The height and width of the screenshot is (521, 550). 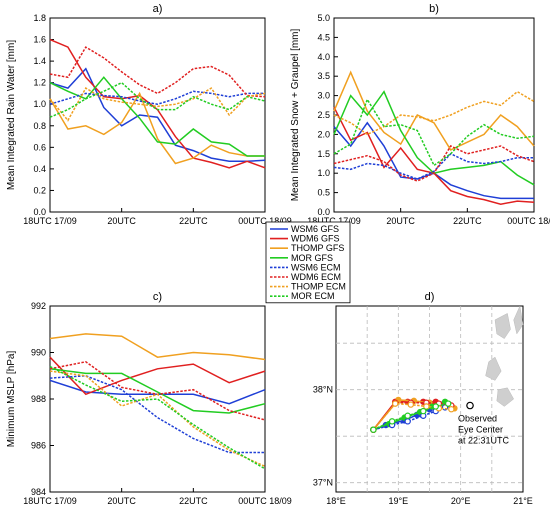 What do you see at coordinates (323, 57) in the screenshot?
I see `y-tick-label: 4.0` at bounding box center [323, 57].